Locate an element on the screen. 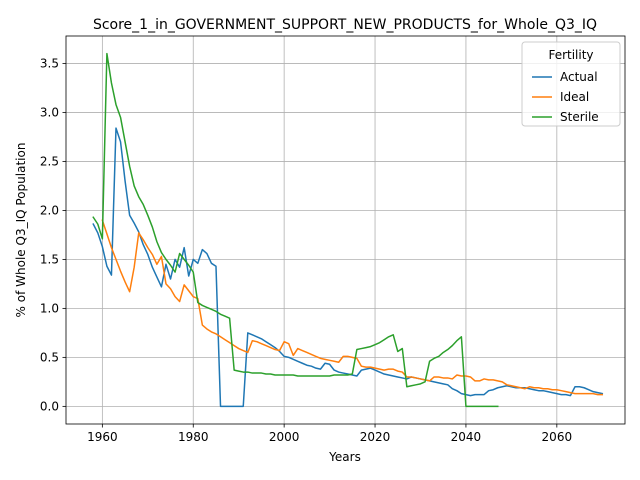  x-tick-label: 2040 is located at coordinates (466, 437).